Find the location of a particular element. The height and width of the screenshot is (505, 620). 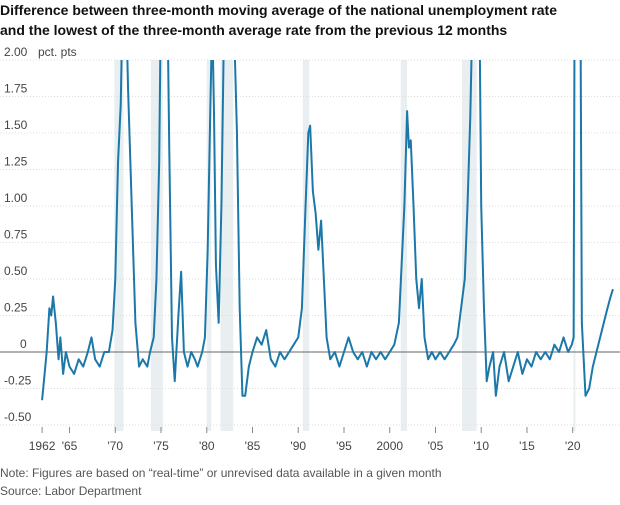

y-tick-label: 1.25 is located at coordinates (16, 162).